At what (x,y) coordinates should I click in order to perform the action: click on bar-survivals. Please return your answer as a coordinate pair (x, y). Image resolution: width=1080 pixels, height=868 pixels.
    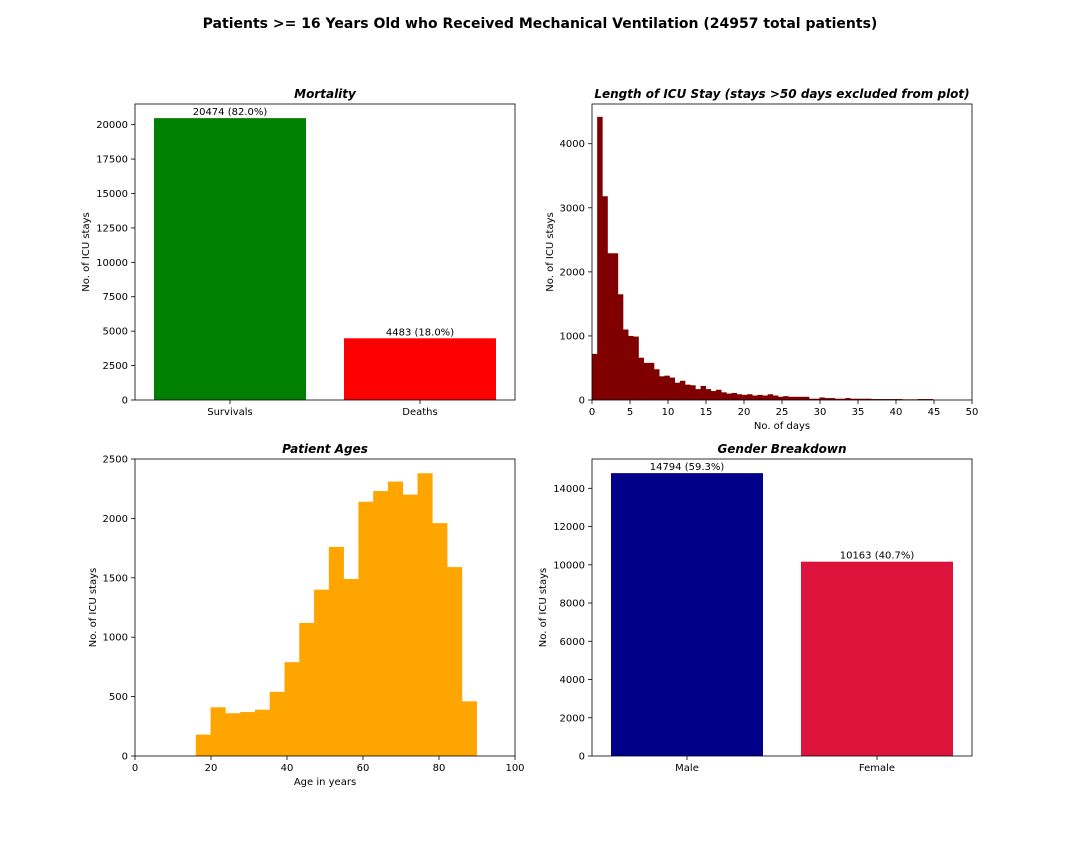
    Looking at the image, I should click on (230, 259).